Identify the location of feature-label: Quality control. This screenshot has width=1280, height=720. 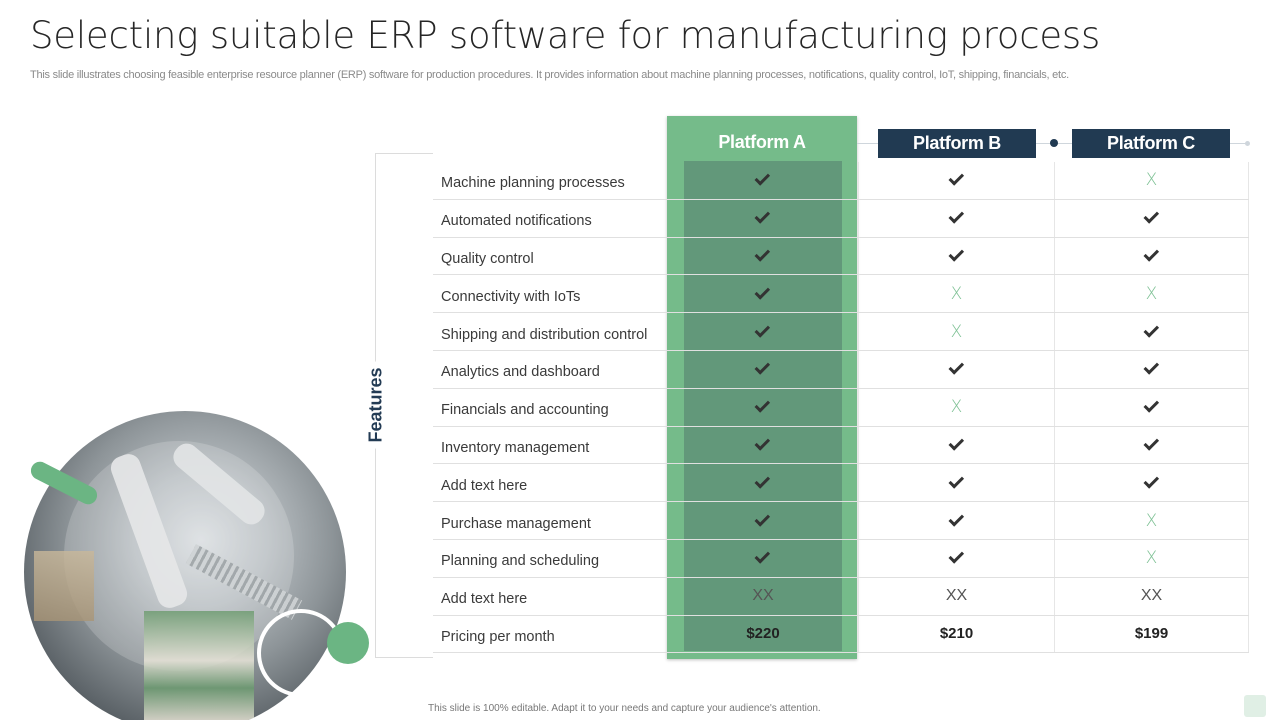
(487, 258).